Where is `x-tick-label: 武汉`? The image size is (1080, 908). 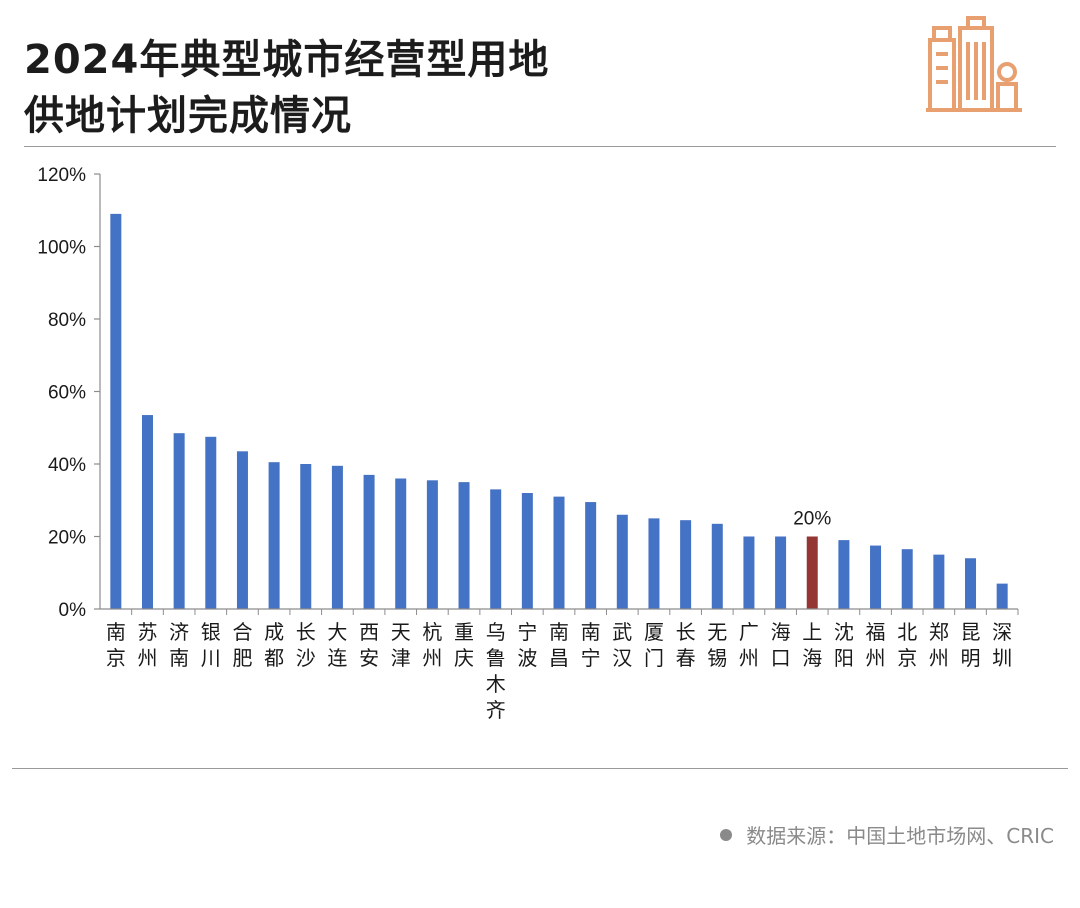 x-tick-label: 武汉 is located at coordinates (622, 645).